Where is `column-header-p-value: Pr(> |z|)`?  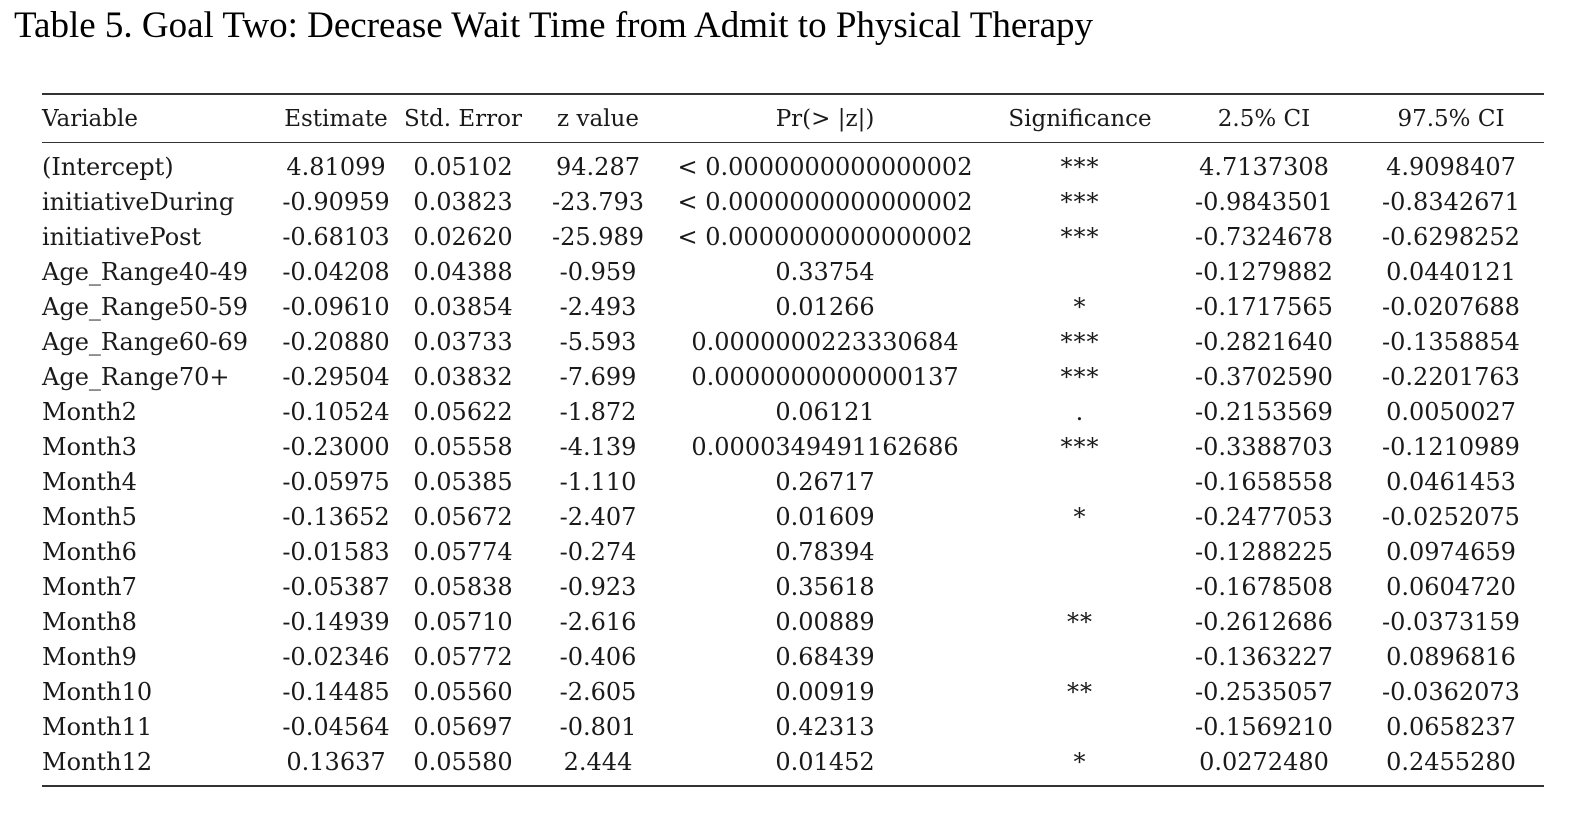
column-header-p-value: Pr(> |z|) is located at coordinates (825, 118).